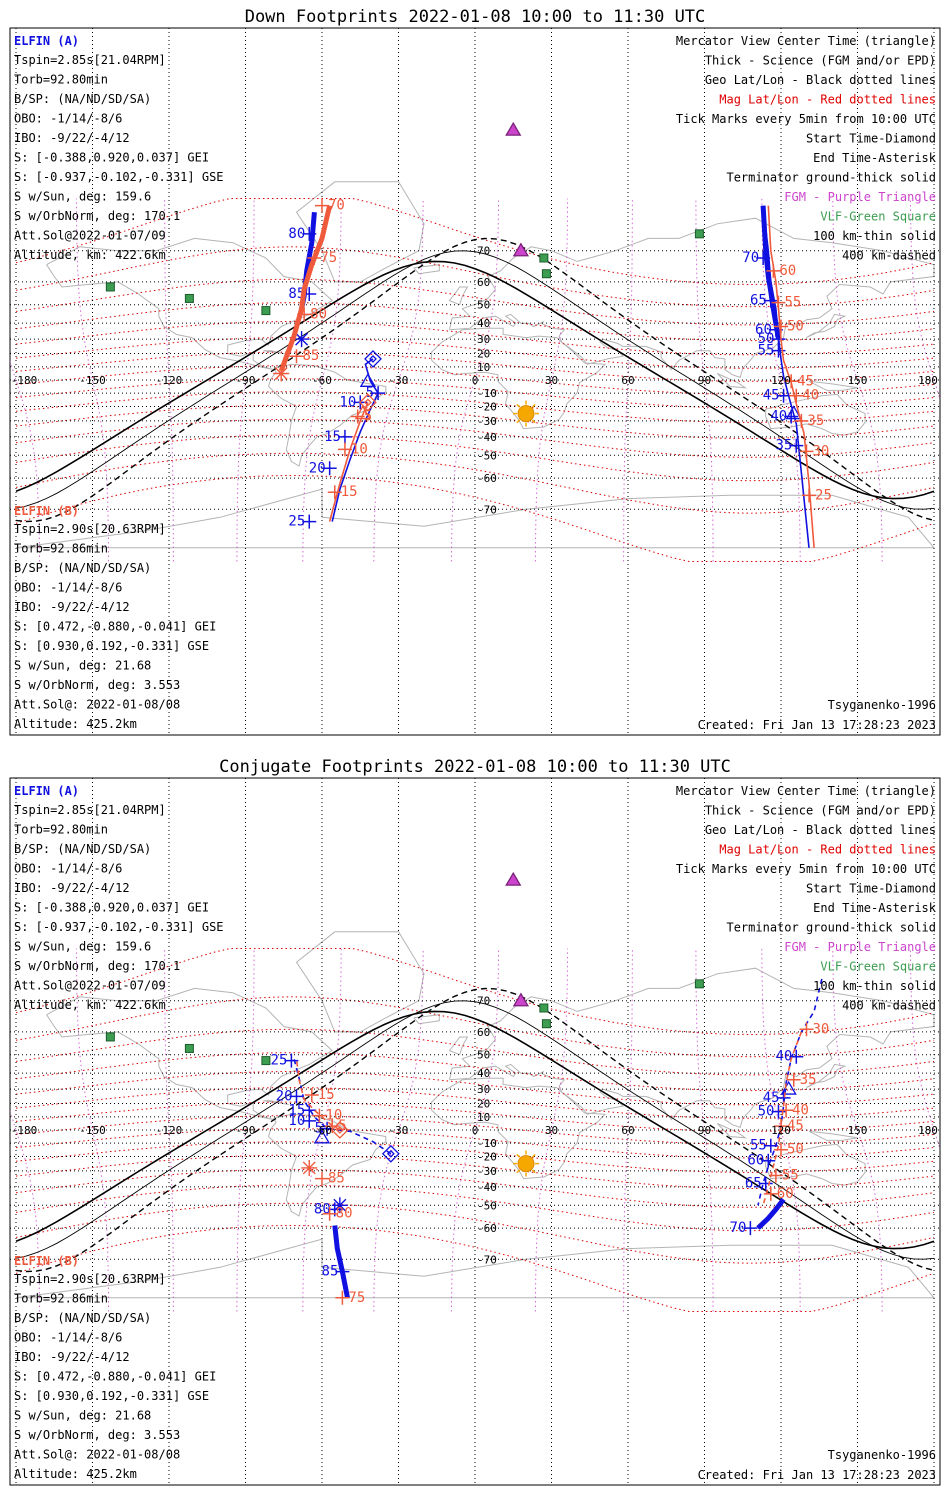  I want to click on elfin-b-tick-label: 10, so click(333, 1116).